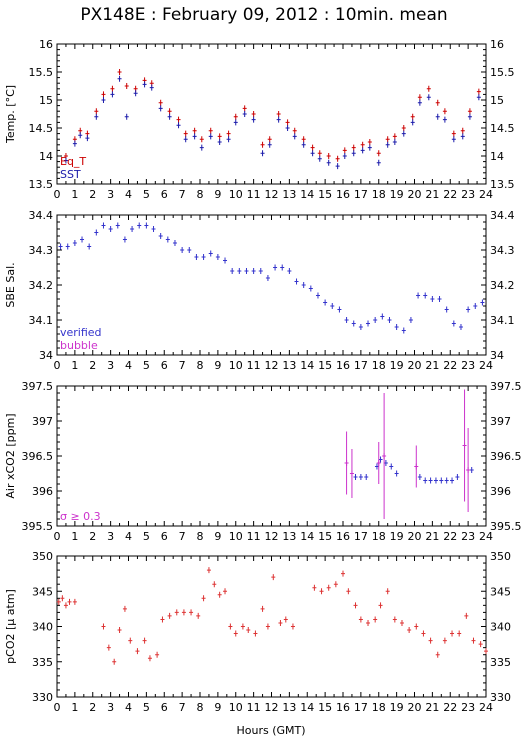 Image resolution: width=529 pixels, height=739 pixels. I want to click on y-tick-label-left: 34, so click(46, 355).